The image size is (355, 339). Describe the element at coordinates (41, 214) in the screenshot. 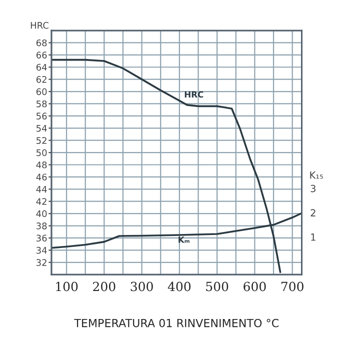

I see `y-tick-label: 40` at that location.